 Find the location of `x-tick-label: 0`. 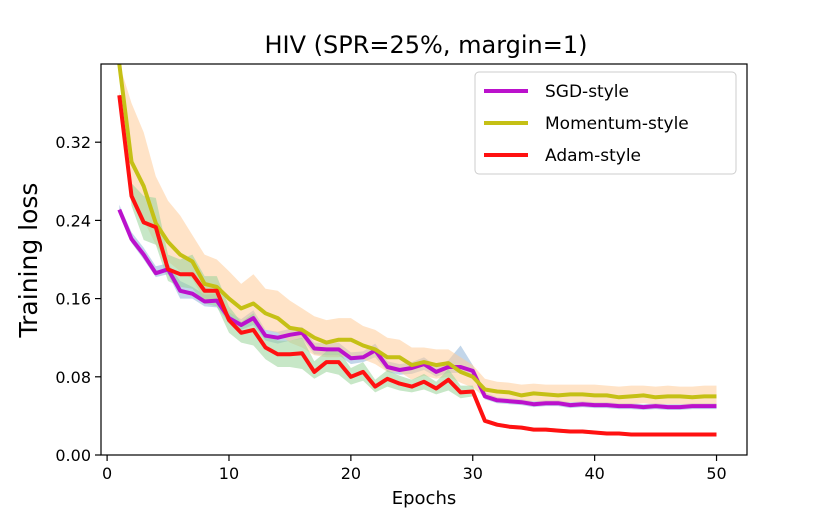

x-tick-label: 0 is located at coordinates (107, 473).